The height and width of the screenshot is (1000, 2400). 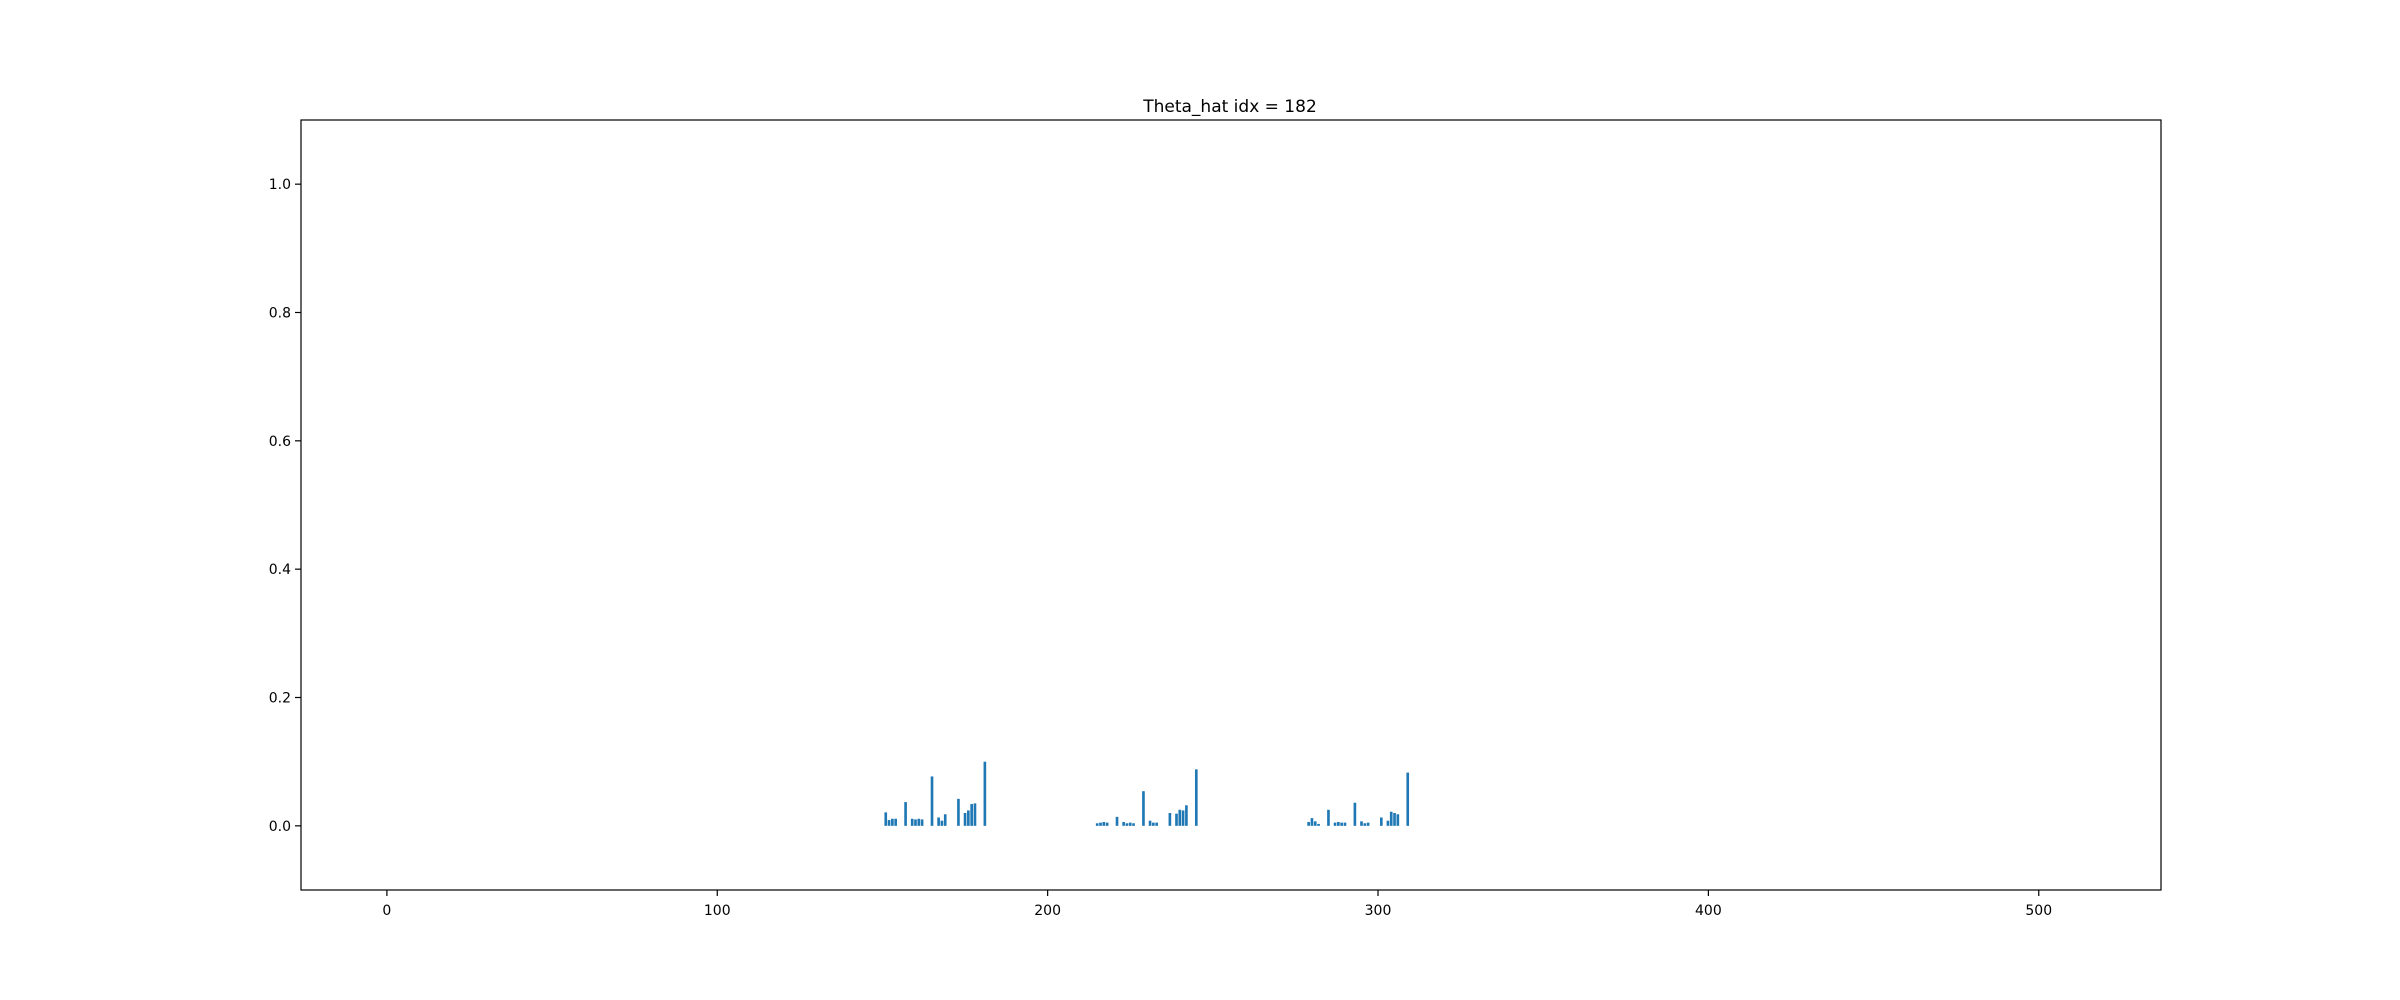 I want to click on x-axis: 0 100 200 300 400 500, so click(x=1217, y=904).